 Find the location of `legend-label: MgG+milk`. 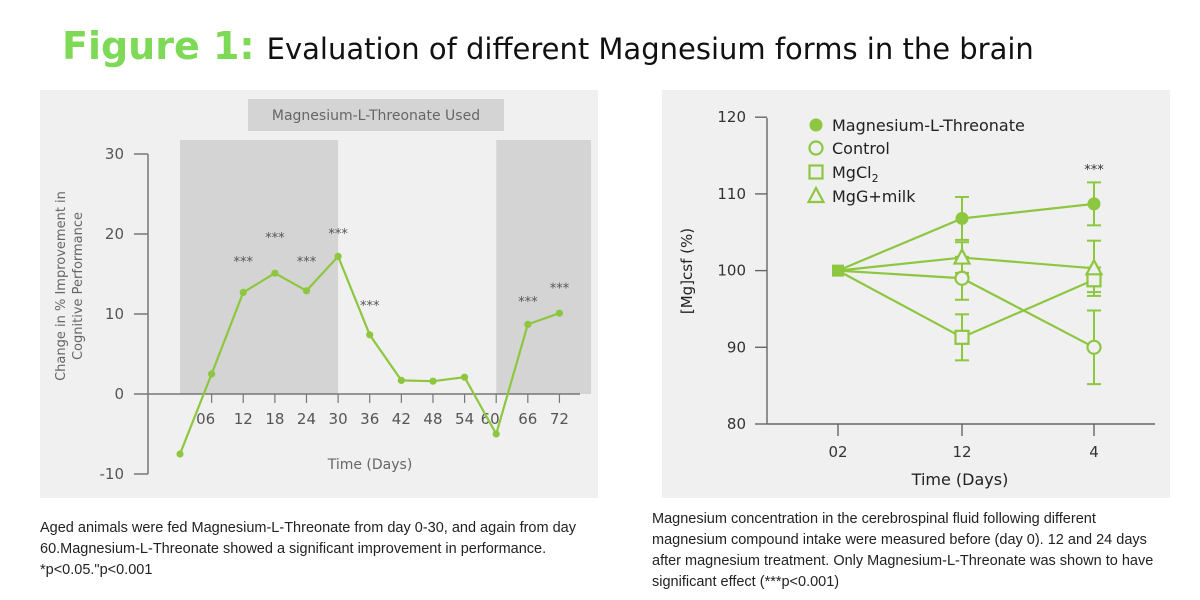

legend-label: MgG+milk is located at coordinates (874, 196).